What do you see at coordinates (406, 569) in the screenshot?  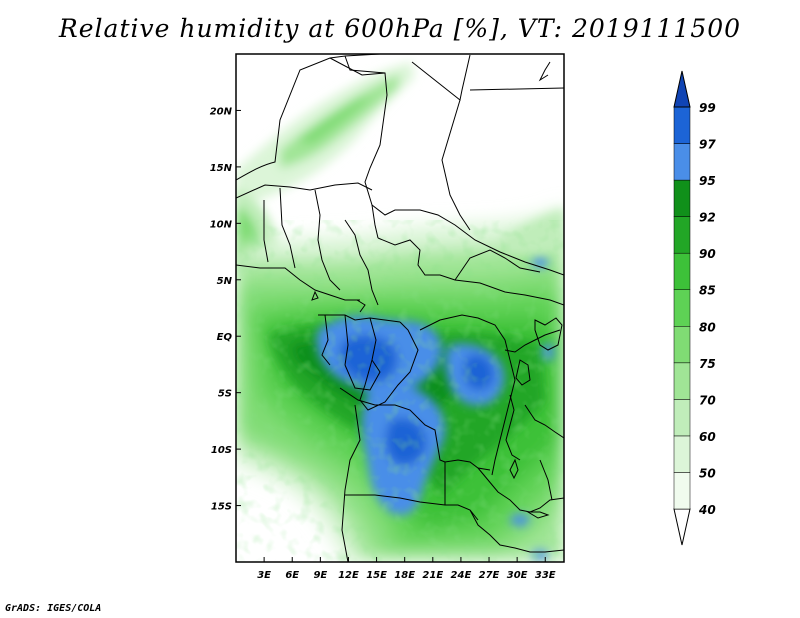 I see `x-axis: 3E 6E 9E 12E 15E 18E 21E 24E 27E 30E 33E` at bounding box center [406, 569].